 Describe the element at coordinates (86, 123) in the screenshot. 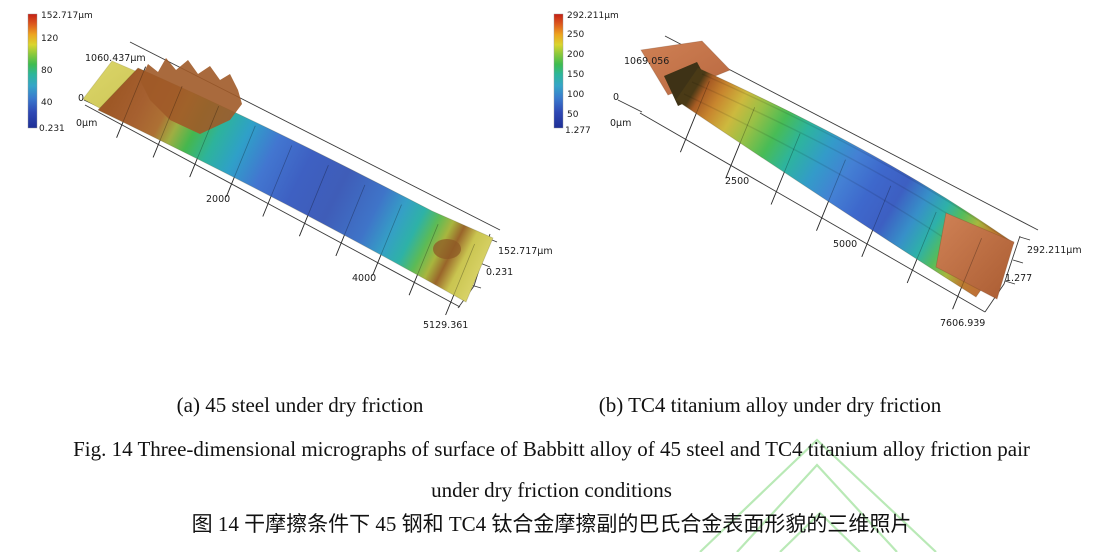

I see `panel-a-origin-unit-label: 0μm` at that location.